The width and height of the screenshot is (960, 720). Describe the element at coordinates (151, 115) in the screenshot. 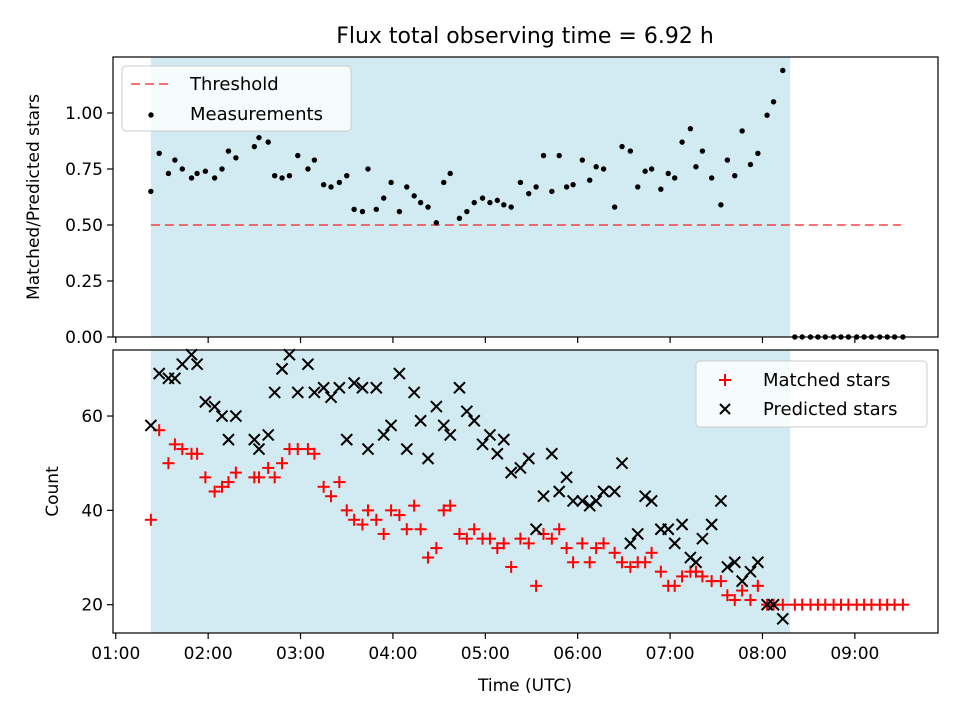

I see `legend-measurements-swatch` at that location.